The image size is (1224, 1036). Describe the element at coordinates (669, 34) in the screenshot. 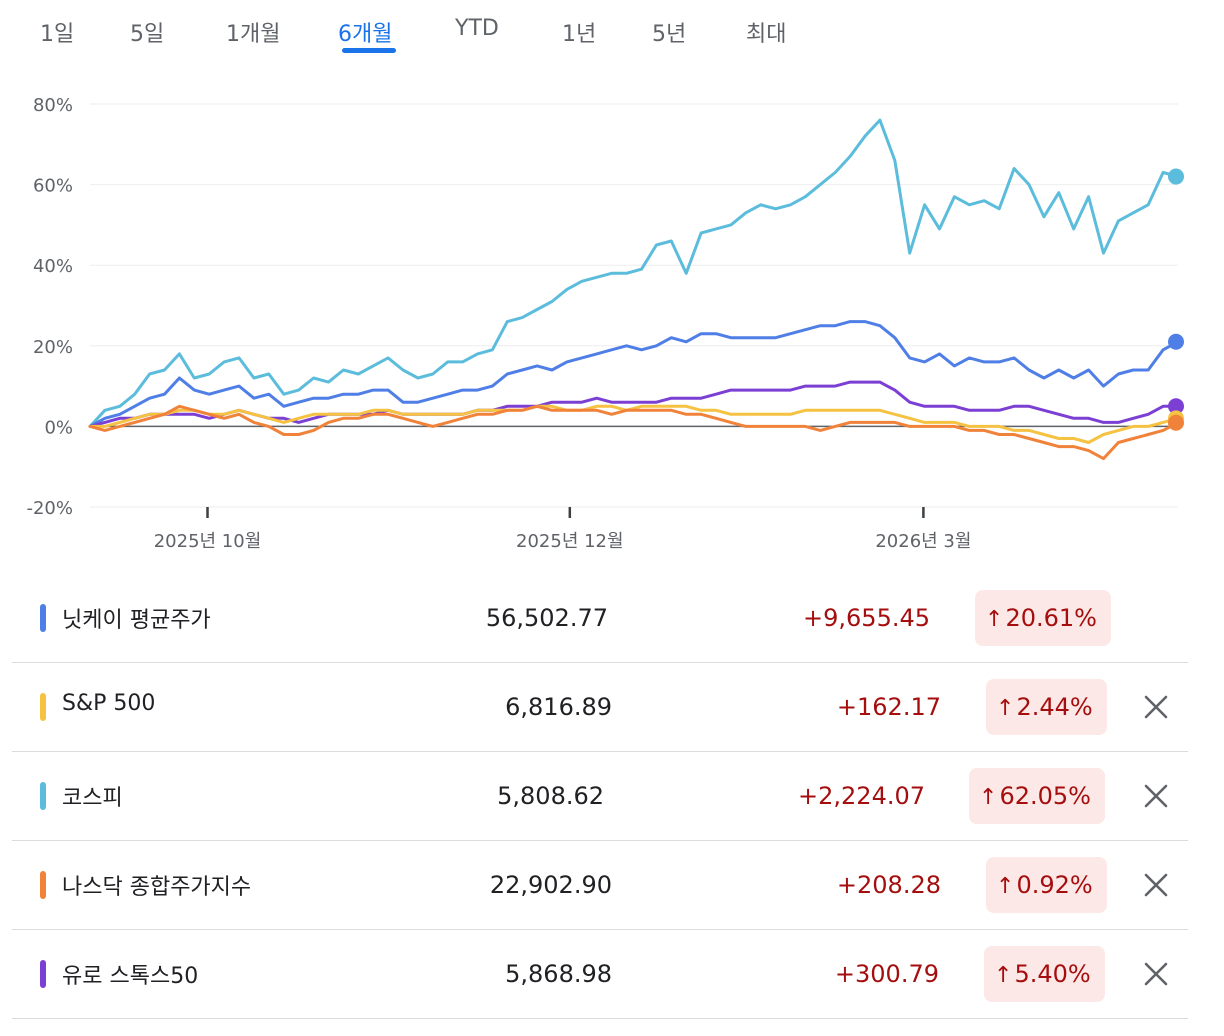

I see `tab-5y: 5년` at that location.